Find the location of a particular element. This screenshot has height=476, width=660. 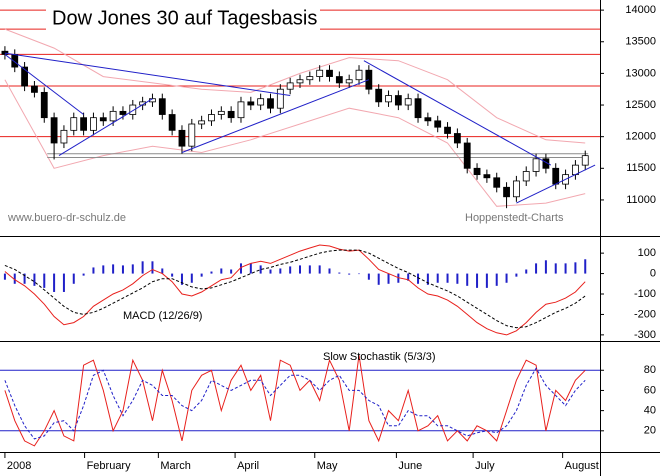

y-tick-label: 12000 is located at coordinates (640, 137).